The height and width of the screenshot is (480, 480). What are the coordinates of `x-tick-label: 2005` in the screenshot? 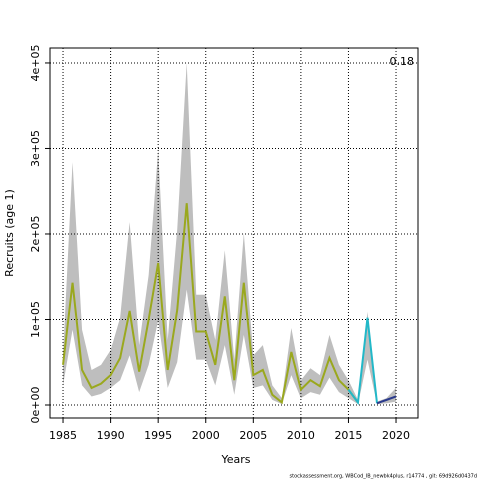 It's located at (253, 435).